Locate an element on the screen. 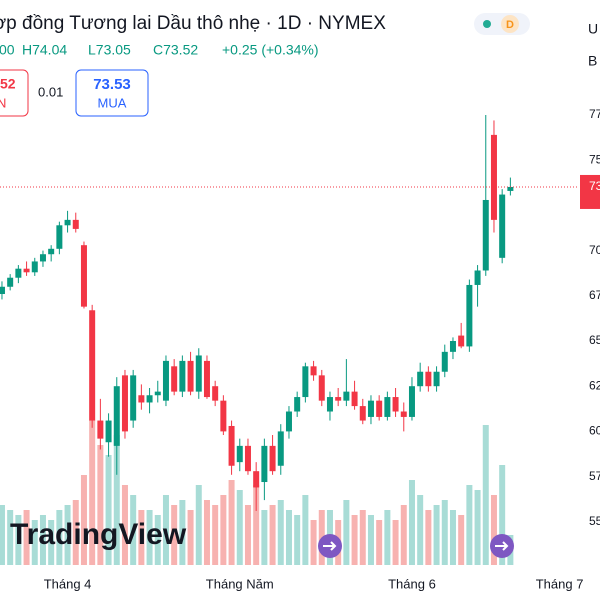  sell-price: 52 is located at coordinates (8, 84).